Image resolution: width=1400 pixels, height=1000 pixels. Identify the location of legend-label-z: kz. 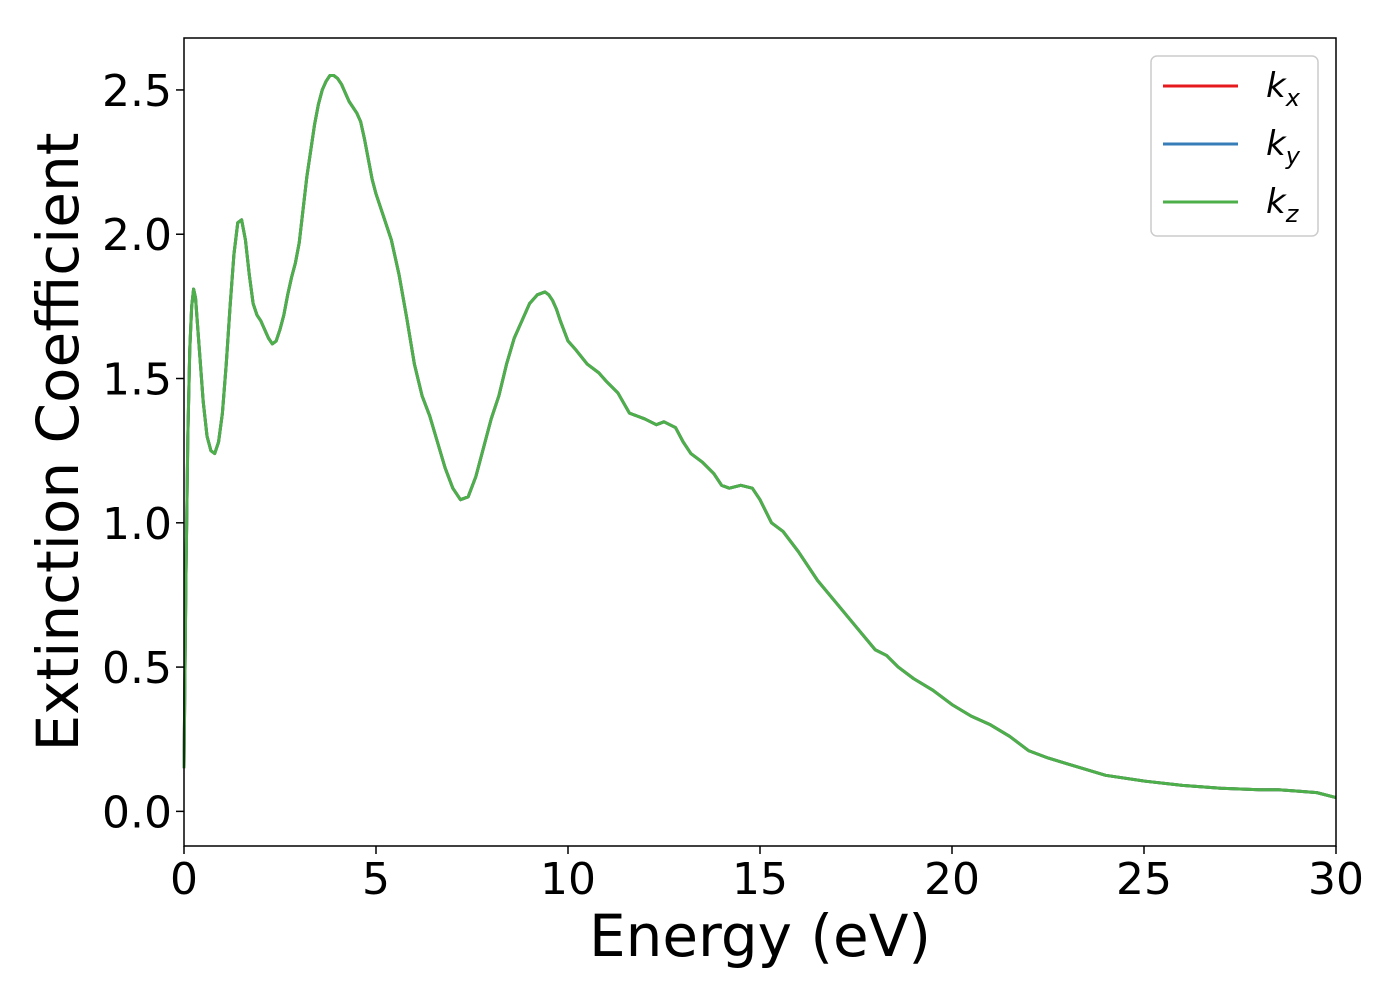
(1283, 205).